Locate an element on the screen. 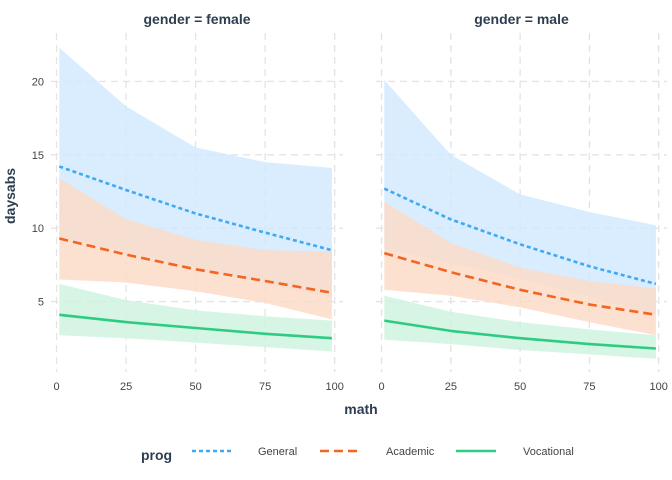  legend-title: prog is located at coordinates (156, 455).